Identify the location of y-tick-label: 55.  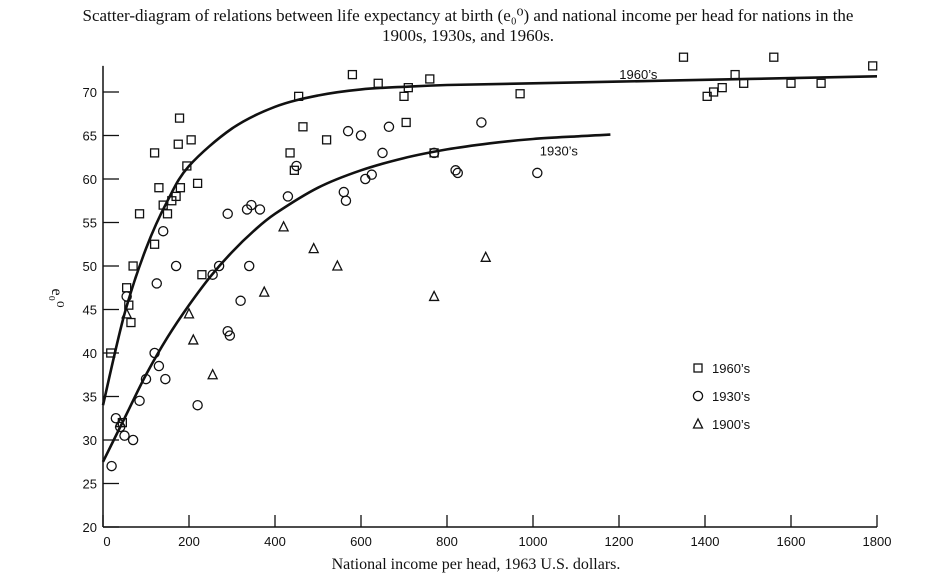
(90, 223).